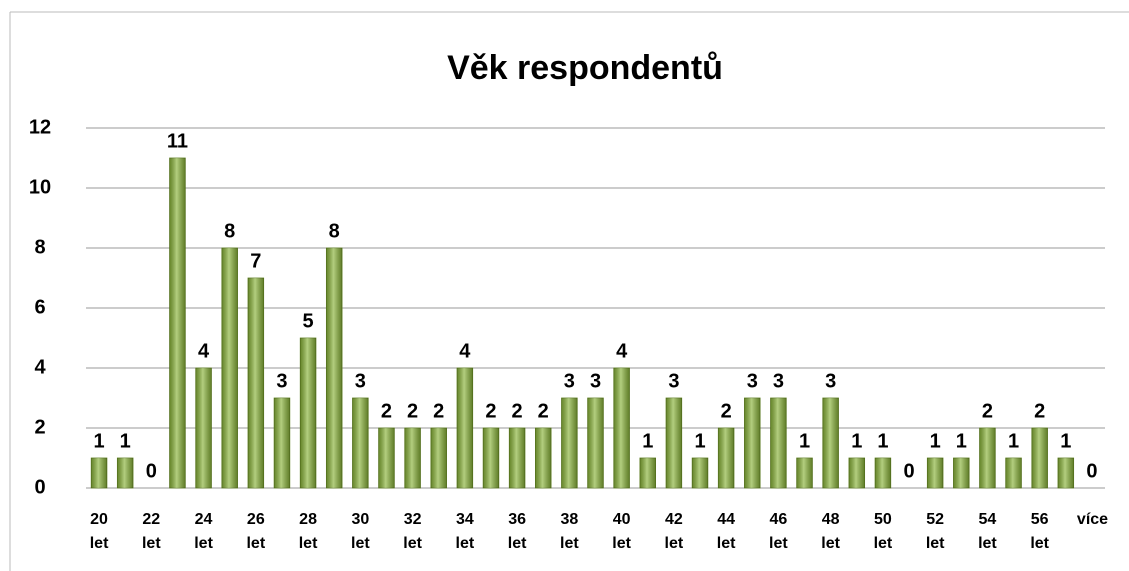  What do you see at coordinates (39, 427) in the screenshot?
I see `y-tick-label: 2` at bounding box center [39, 427].